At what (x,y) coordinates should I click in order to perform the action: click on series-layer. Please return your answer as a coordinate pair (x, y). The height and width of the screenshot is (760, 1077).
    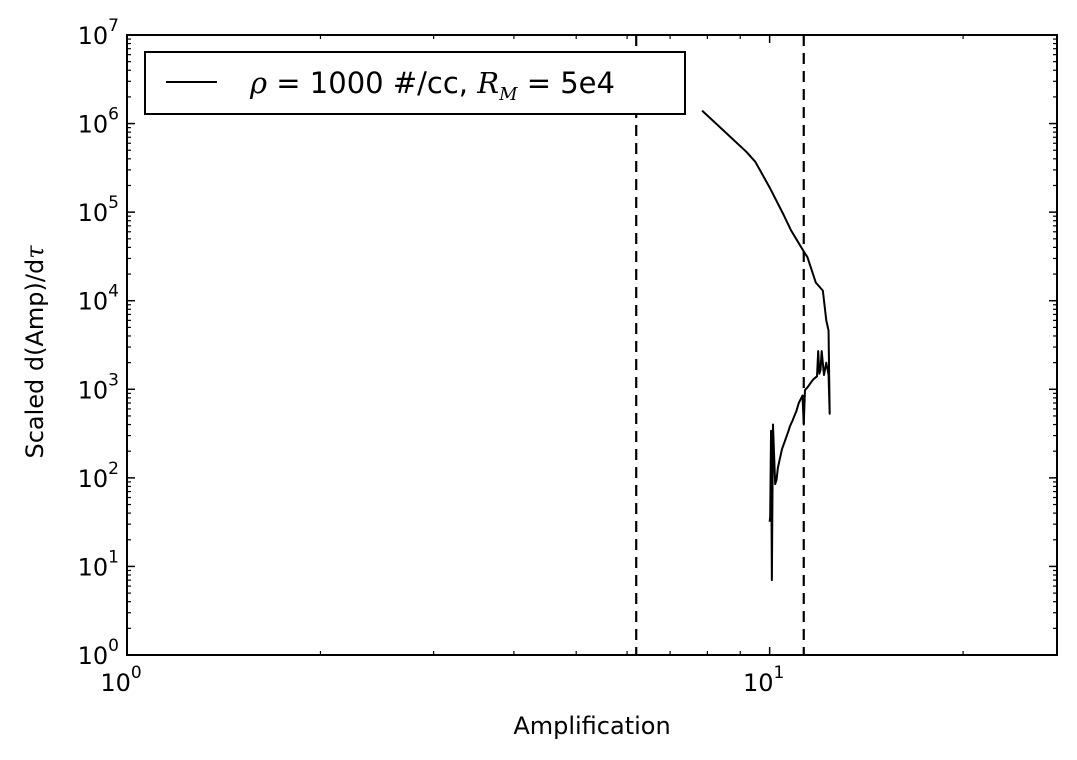
    Looking at the image, I should click on (766, 345).